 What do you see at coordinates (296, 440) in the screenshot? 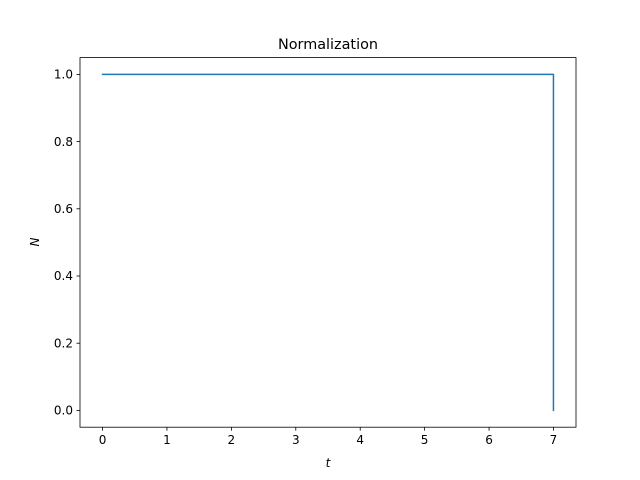
I see `x-tick-label: 3` at bounding box center [296, 440].